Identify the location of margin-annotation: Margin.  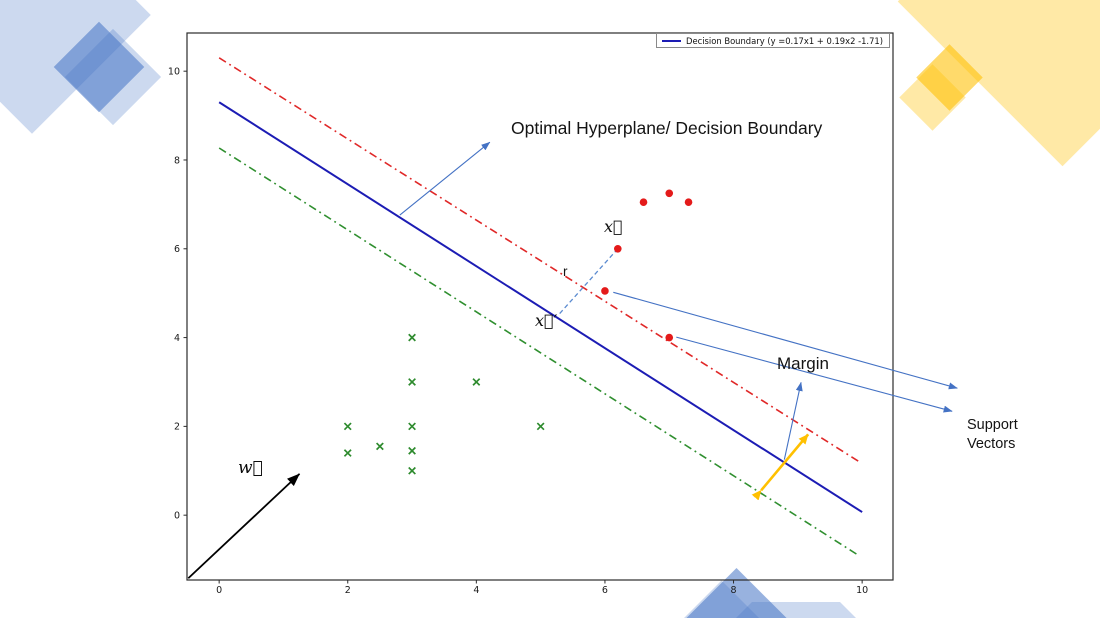
(803, 363).